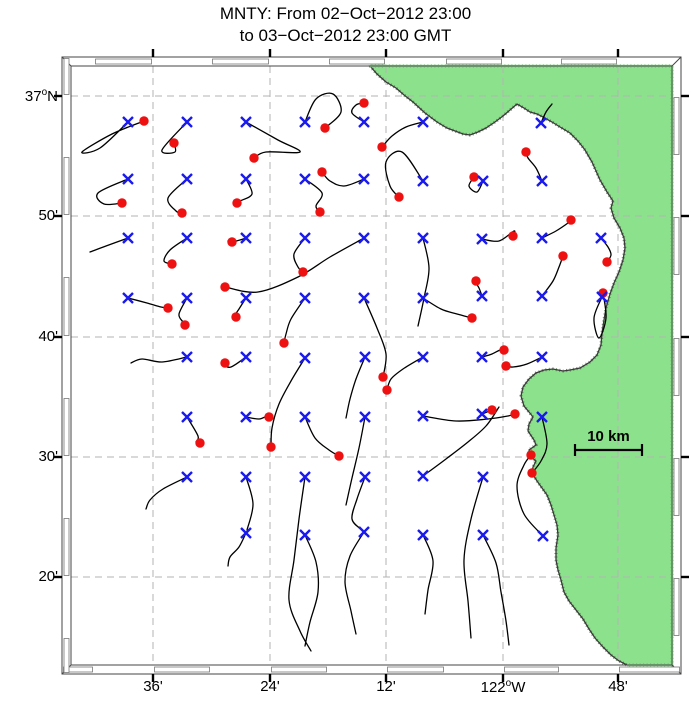 The width and height of the screenshot is (691, 710). I want to click on frame-corner-miter, so click(676, 61).